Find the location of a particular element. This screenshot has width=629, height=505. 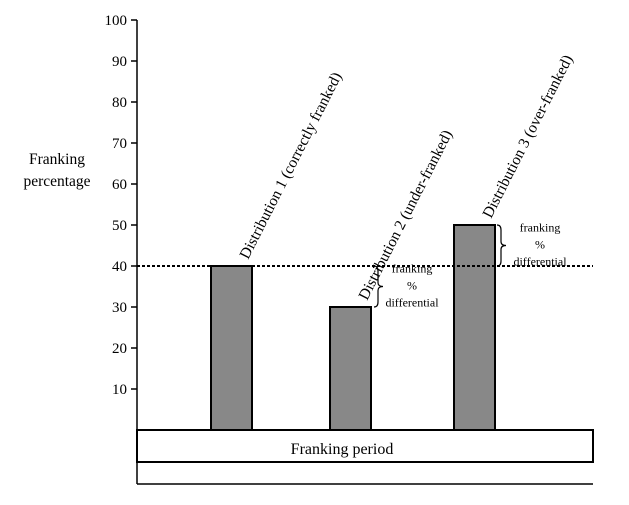

x-axis-band is located at coordinates (365, 446).